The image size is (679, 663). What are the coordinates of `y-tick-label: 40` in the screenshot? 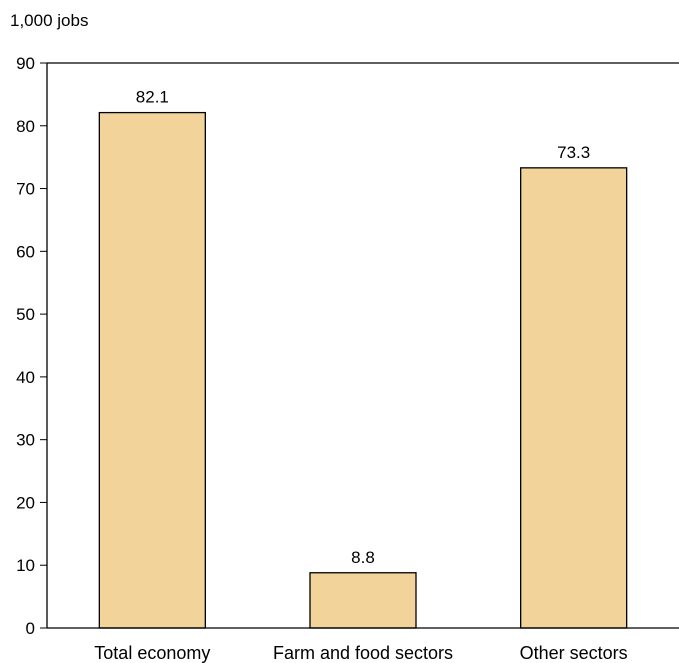 It's located at (25, 377).